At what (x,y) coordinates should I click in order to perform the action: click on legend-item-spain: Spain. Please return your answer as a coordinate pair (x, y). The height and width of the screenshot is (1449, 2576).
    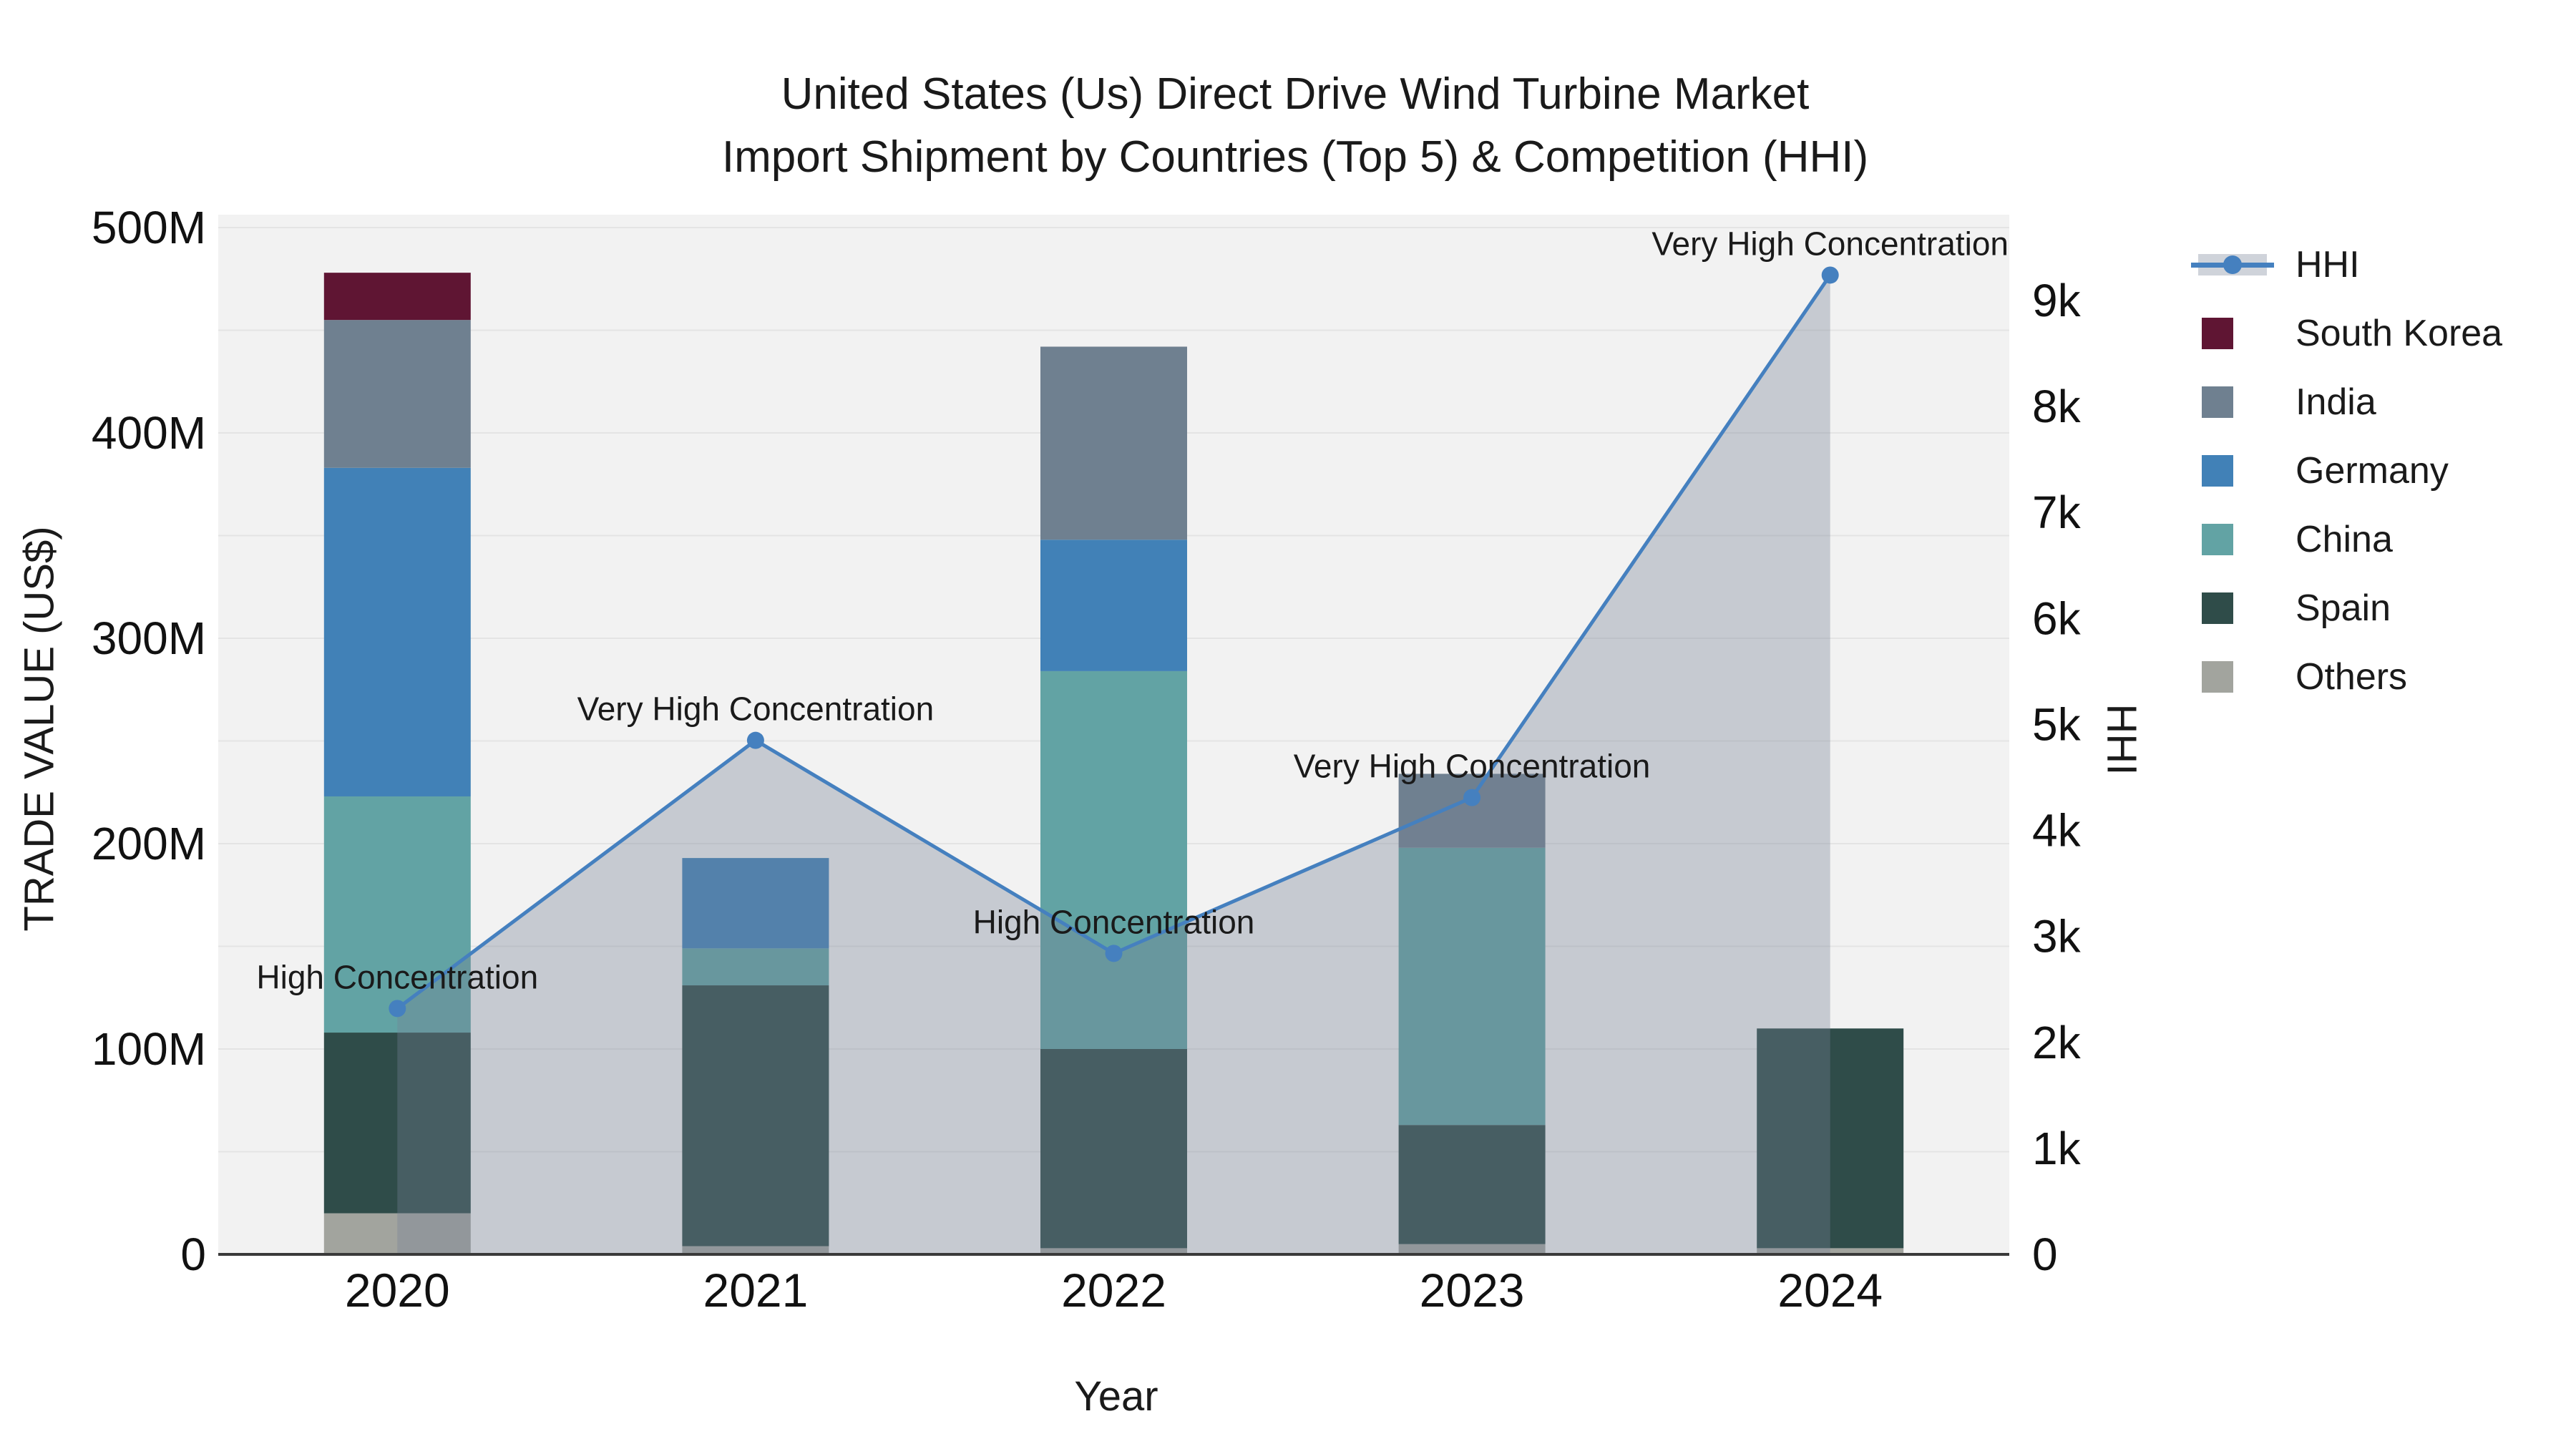
    Looking at the image, I should click on (2342, 608).